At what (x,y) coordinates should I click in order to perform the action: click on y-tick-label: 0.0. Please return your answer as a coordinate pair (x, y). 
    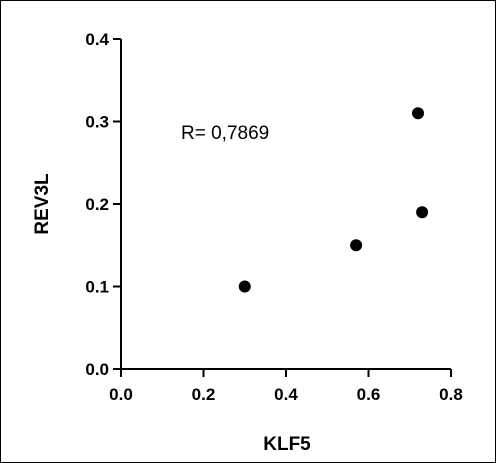
    Looking at the image, I should click on (97, 369).